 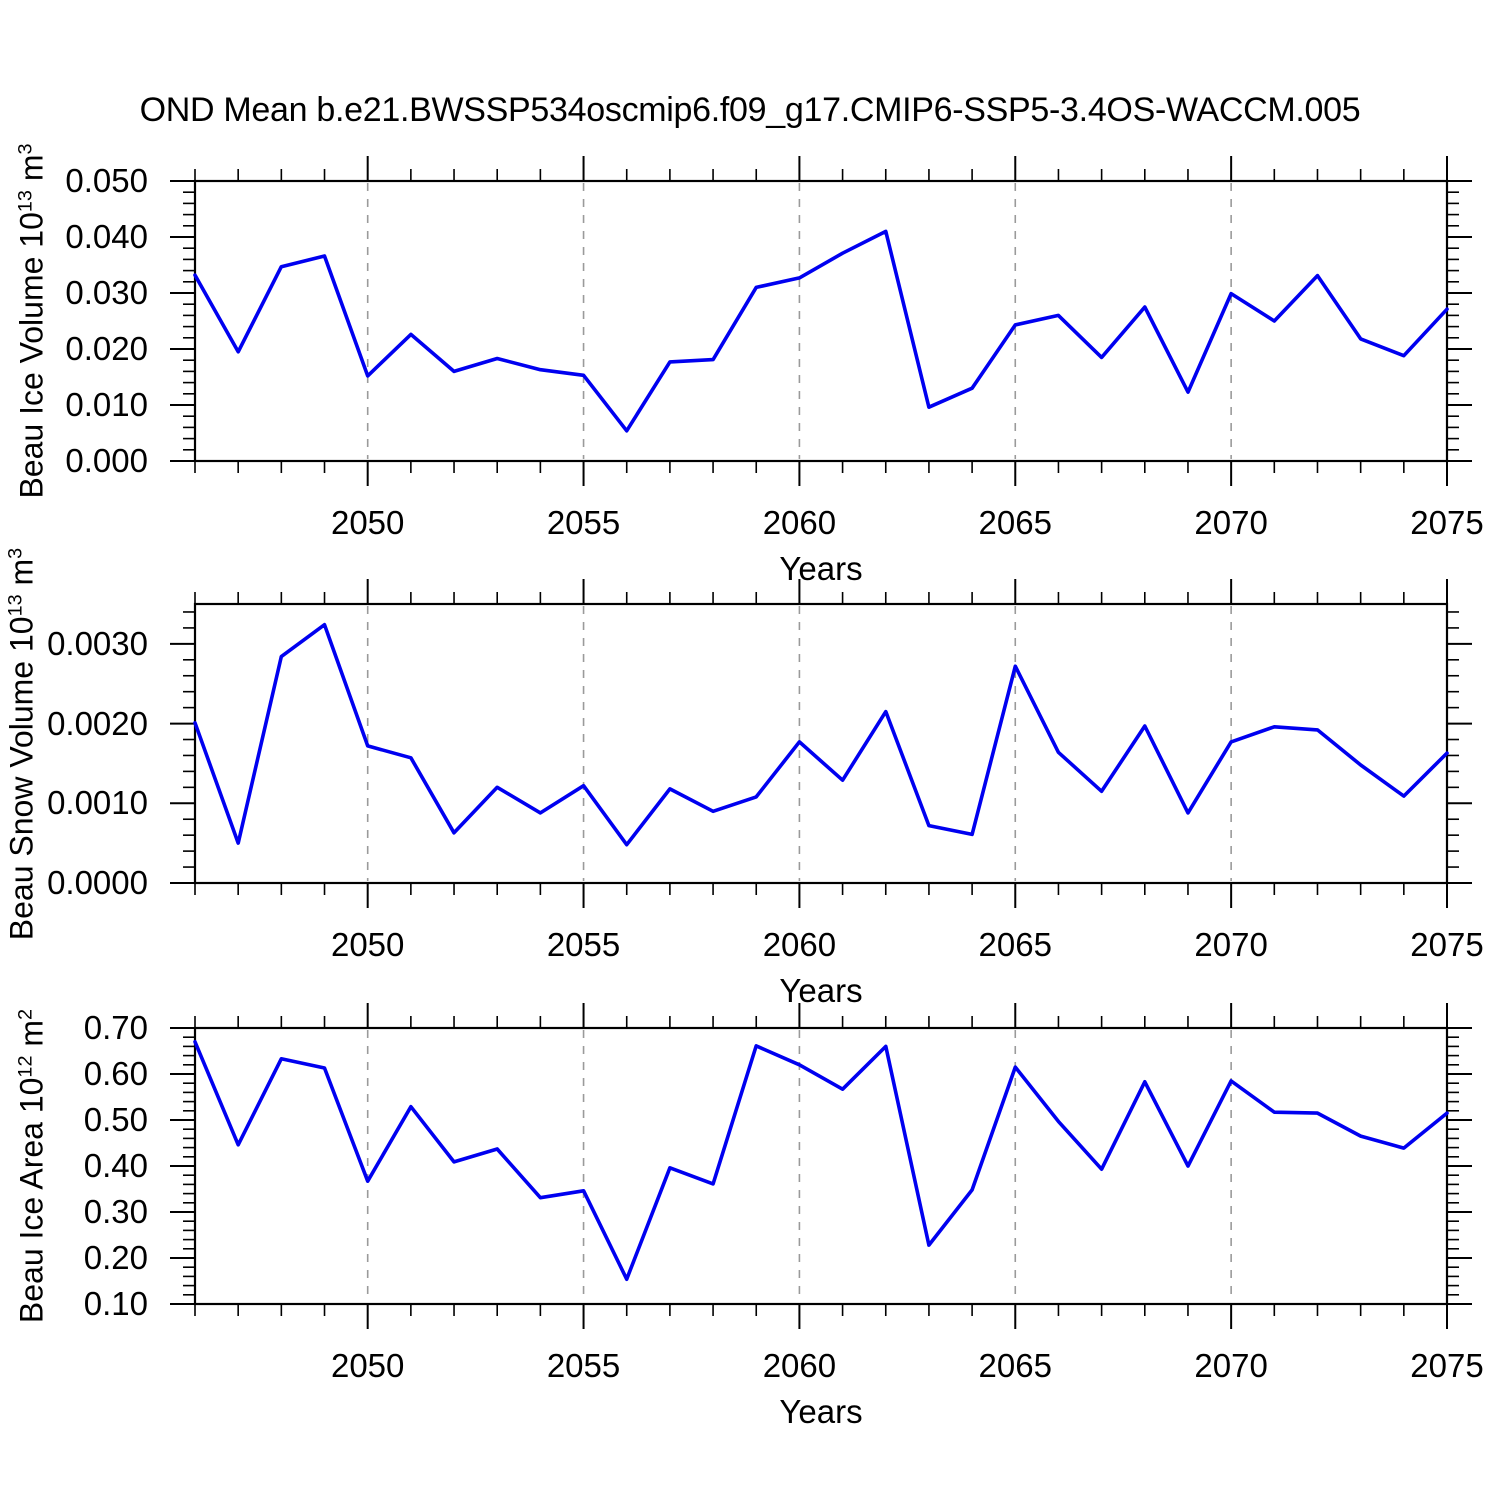 I want to click on y-tick-label: 0.10, so click(x=115, y=1303).